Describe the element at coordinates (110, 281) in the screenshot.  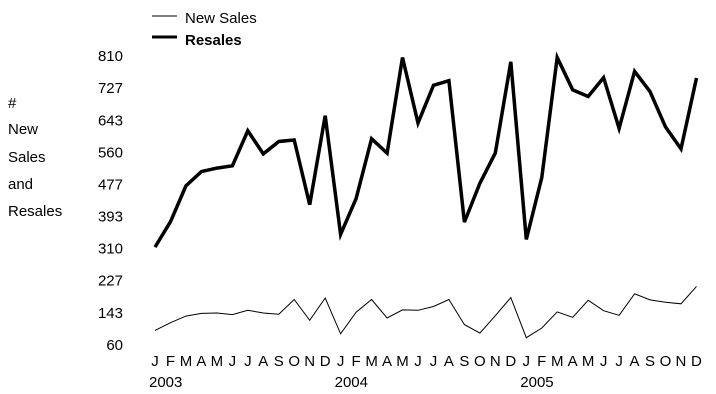
I see `y-tick-label: 227` at that location.